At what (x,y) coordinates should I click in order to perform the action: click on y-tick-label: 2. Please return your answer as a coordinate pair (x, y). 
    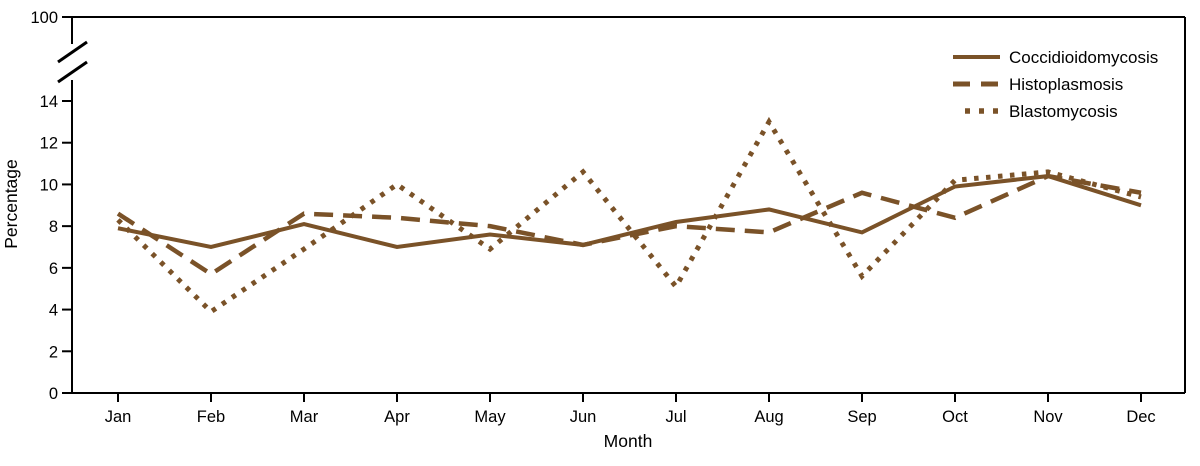
    Looking at the image, I should click on (53, 352).